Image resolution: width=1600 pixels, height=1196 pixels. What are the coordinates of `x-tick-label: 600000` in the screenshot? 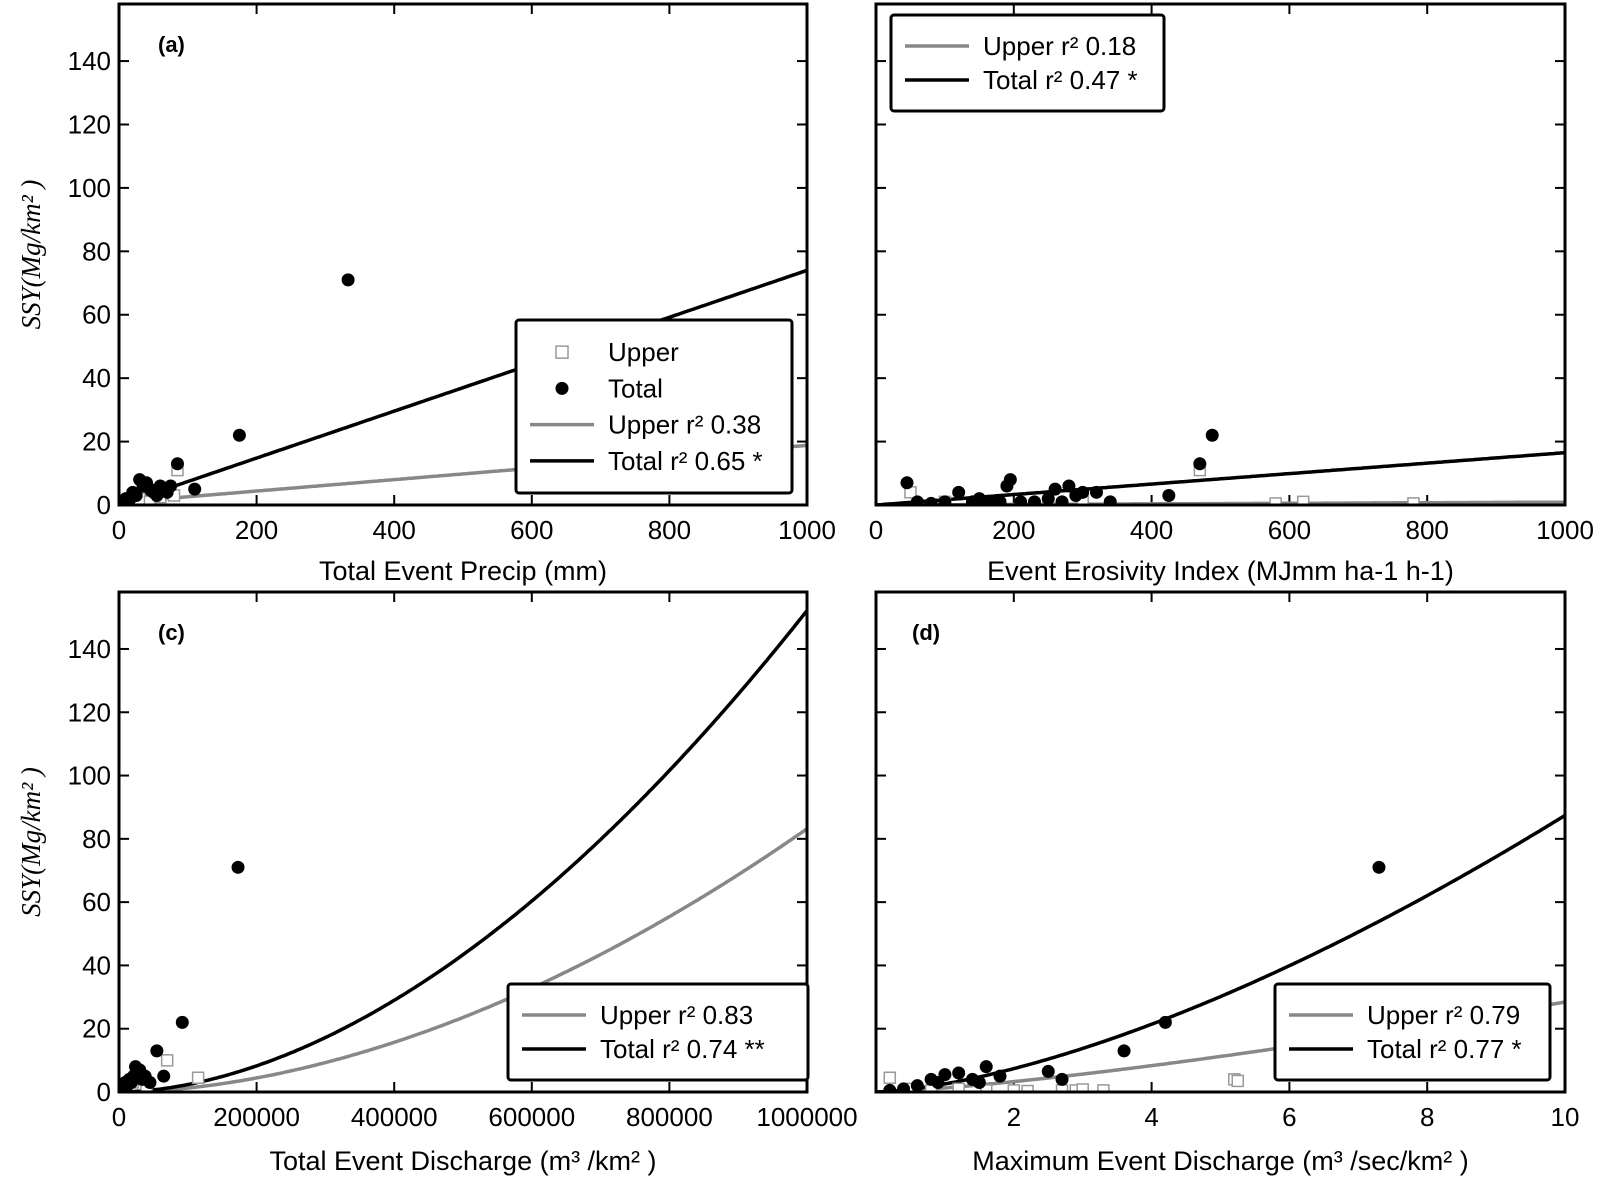 It's located at (531, 1117).